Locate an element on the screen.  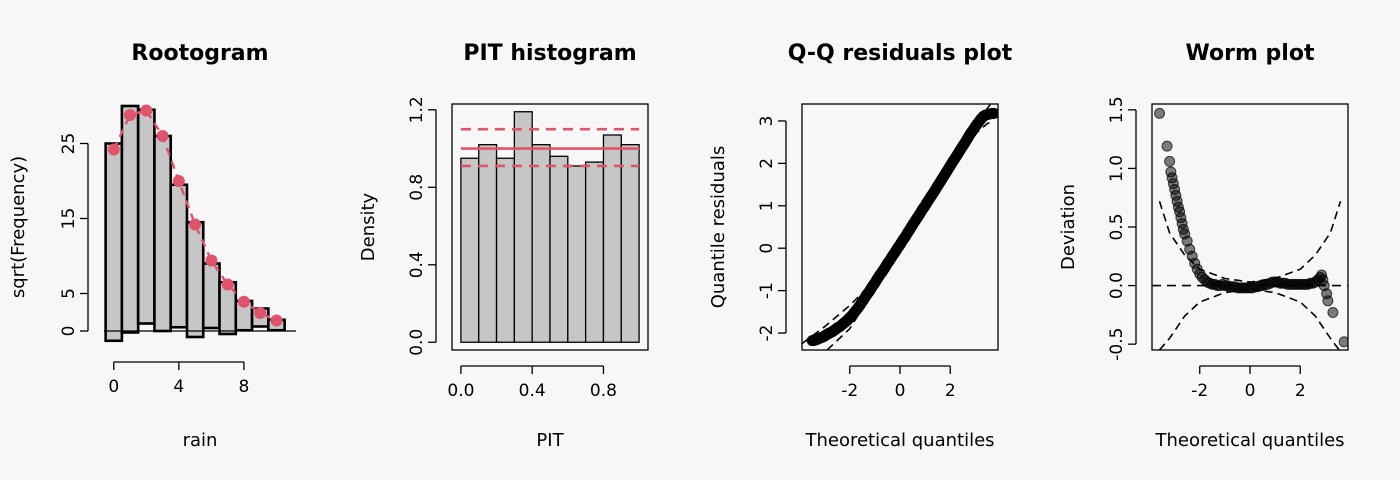
y-tick-label: 1.0 is located at coordinates (1117, 168).